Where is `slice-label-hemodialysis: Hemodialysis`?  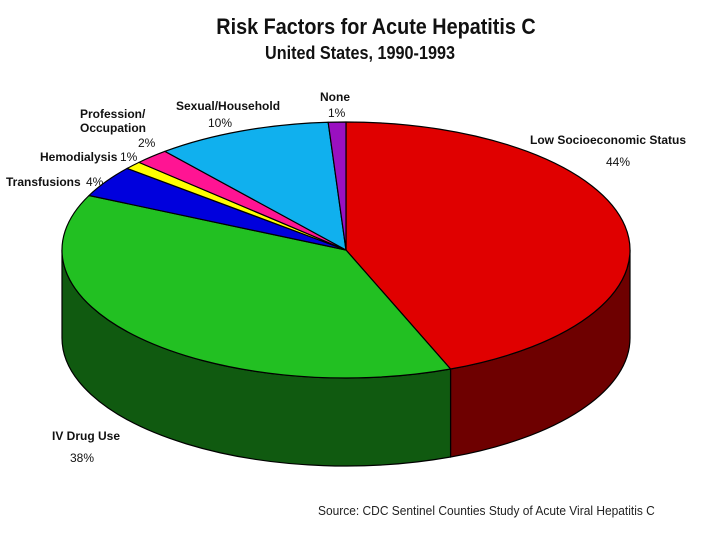 slice-label-hemodialysis: Hemodialysis is located at coordinates (79, 157).